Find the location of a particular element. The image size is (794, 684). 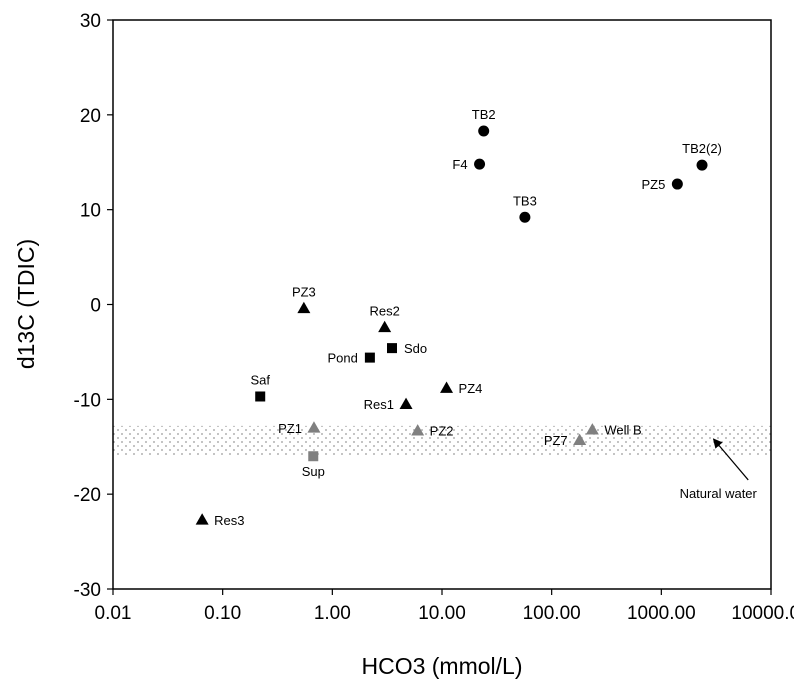

y-tick-label: -10 is located at coordinates (87, 400).